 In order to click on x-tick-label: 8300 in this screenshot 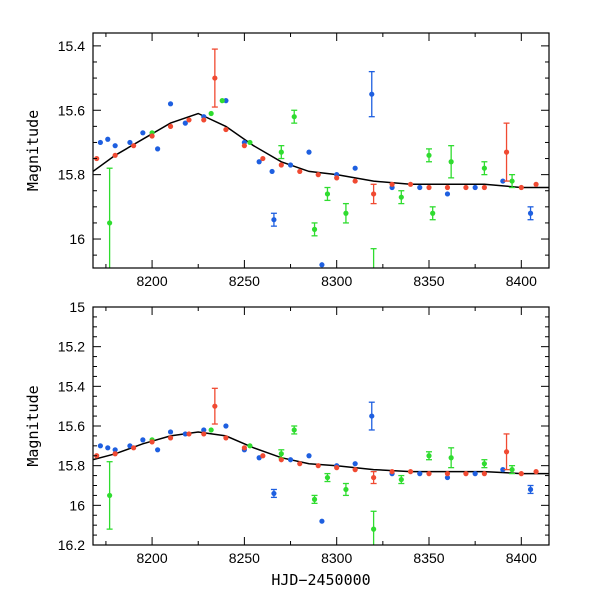, I will do `click(336, 281)`.